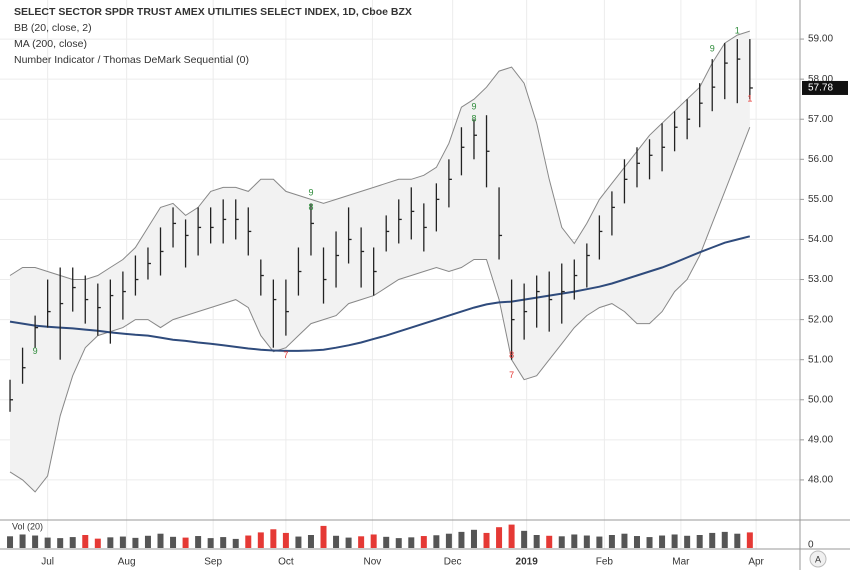 The width and height of the screenshot is (850, 580). What do you see at coordinates (820, 199) in the screenshot?
I see `y-tick-label: 55.00` at bounding box center [820, 199].